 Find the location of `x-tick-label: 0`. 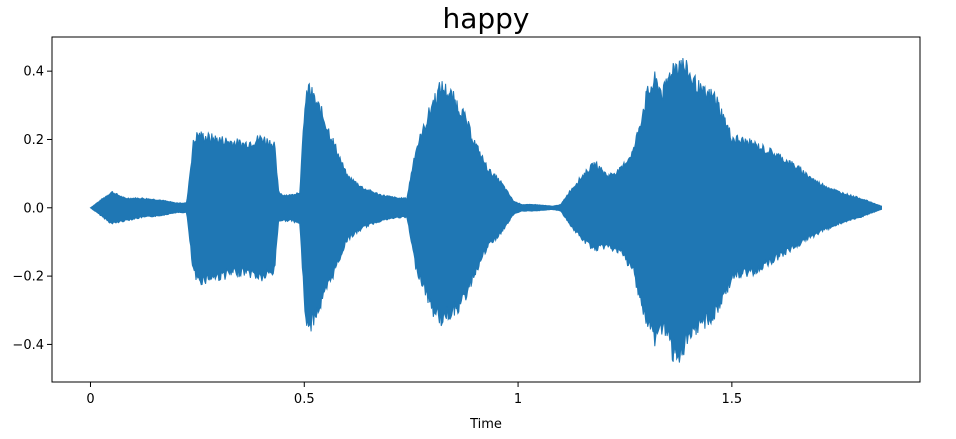

x-tick-label: 0 is located at coordinates (90, 399).